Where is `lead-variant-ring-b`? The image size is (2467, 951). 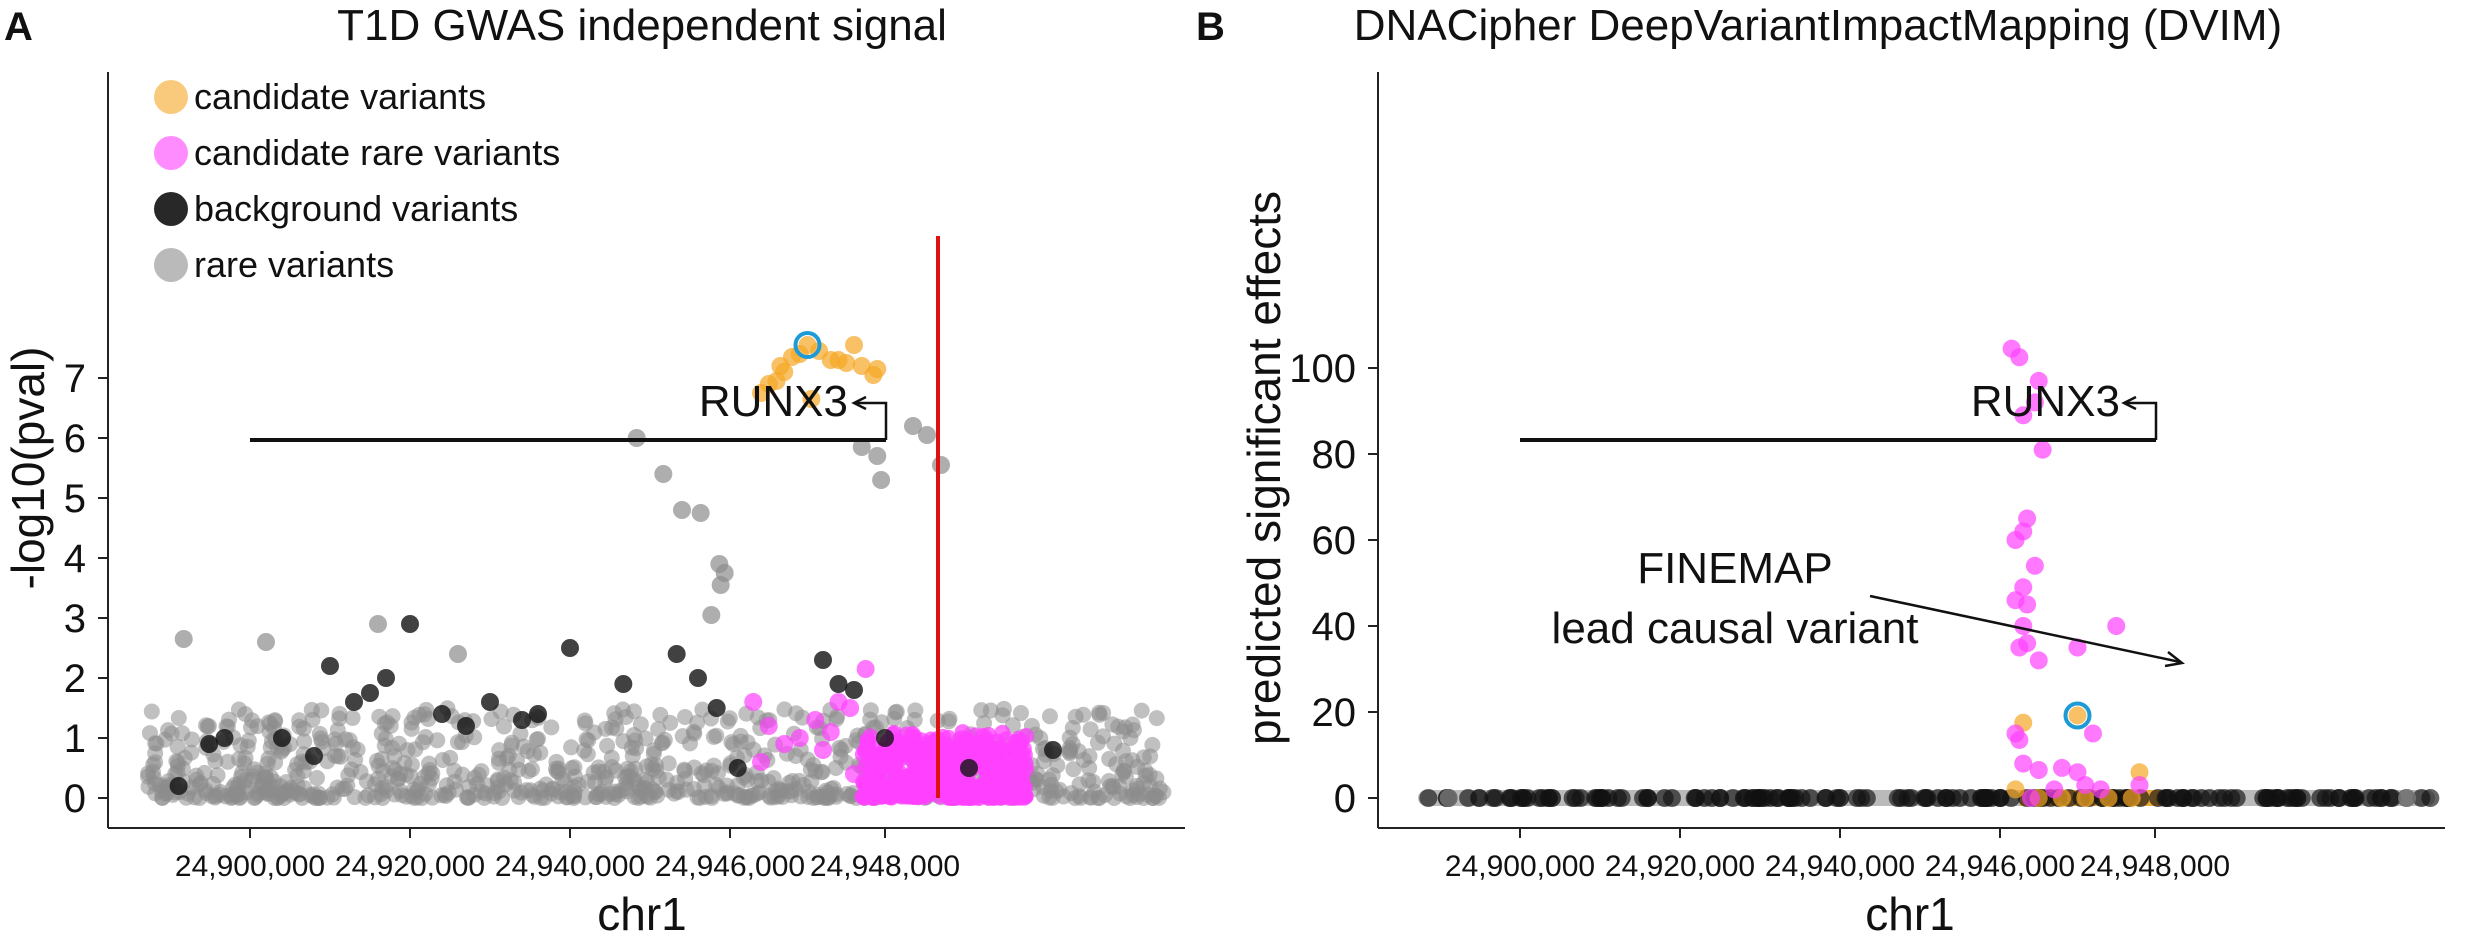
lead-variant-ring-b is located at coordinates (2077, 715).